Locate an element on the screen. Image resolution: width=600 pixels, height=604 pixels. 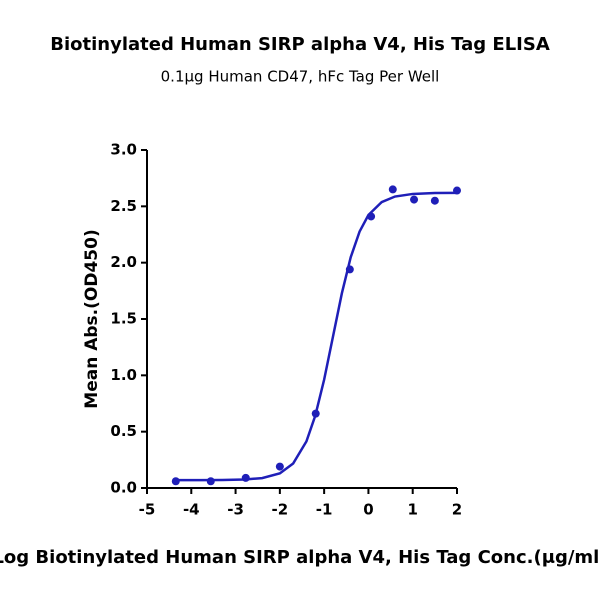
y-tick-label: 0.5 is located at coordinates (123, 431).